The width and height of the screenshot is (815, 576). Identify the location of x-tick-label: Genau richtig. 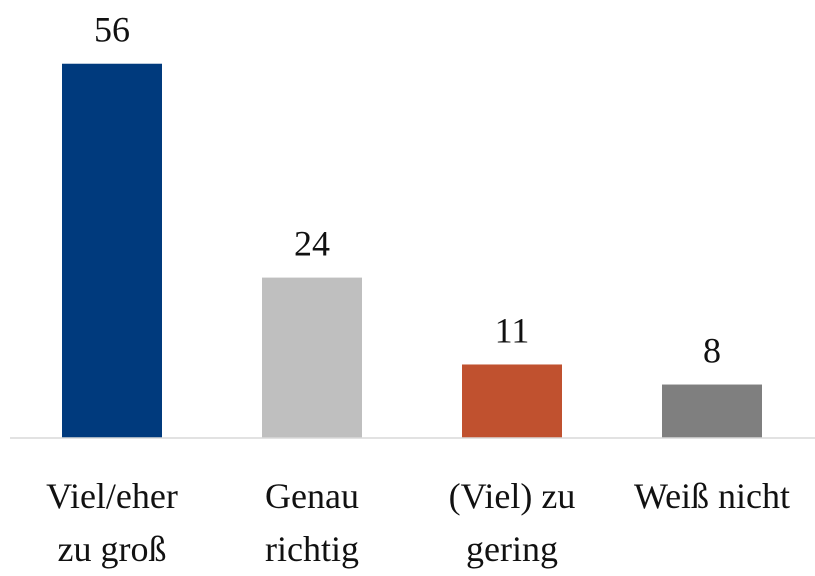
(312, 522).